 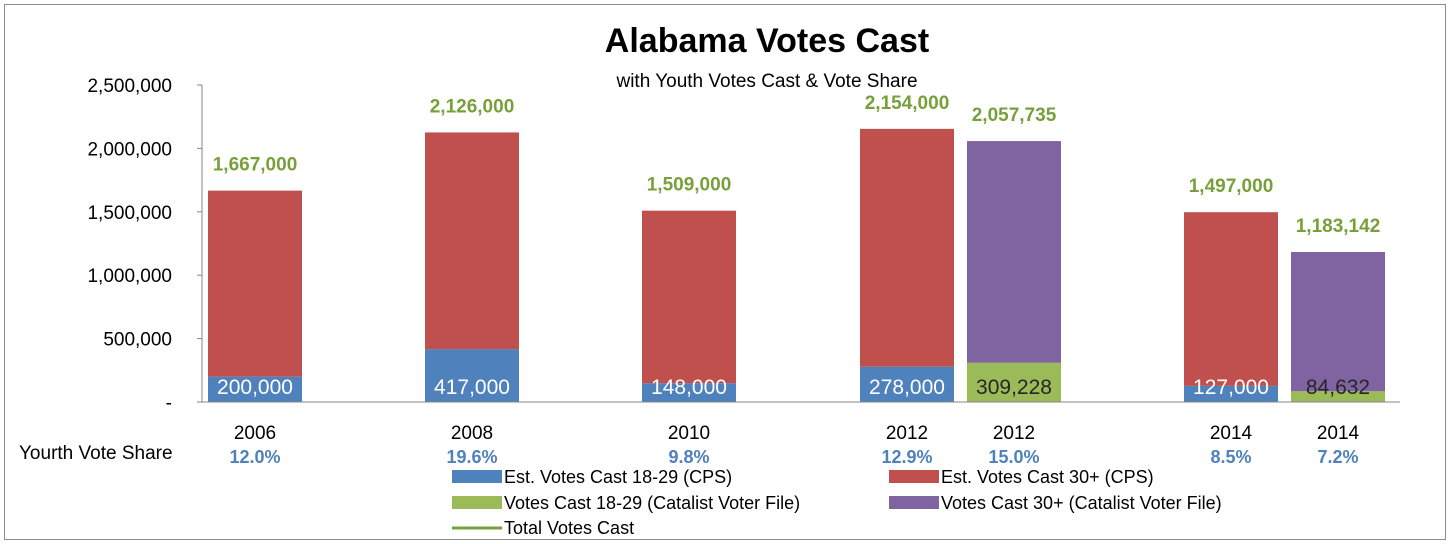 I want to click on total-label: 1,183,142, so click(x=1338, y=226).